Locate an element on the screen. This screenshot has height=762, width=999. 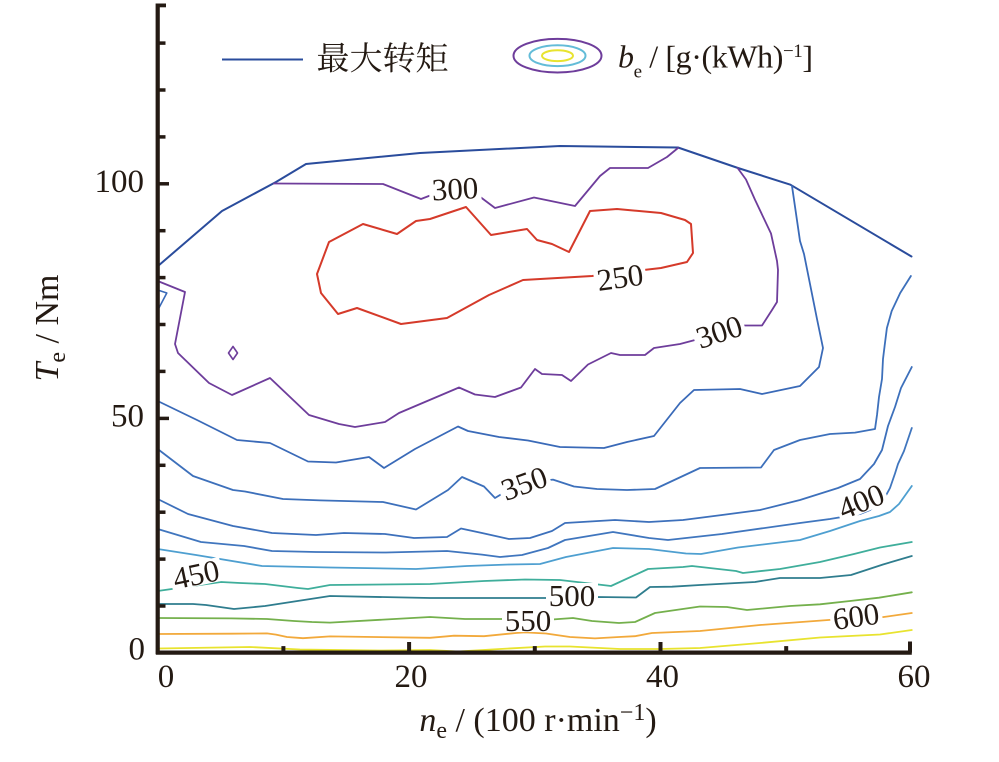
svg-text: 50 is located at coordinates (127, 416).